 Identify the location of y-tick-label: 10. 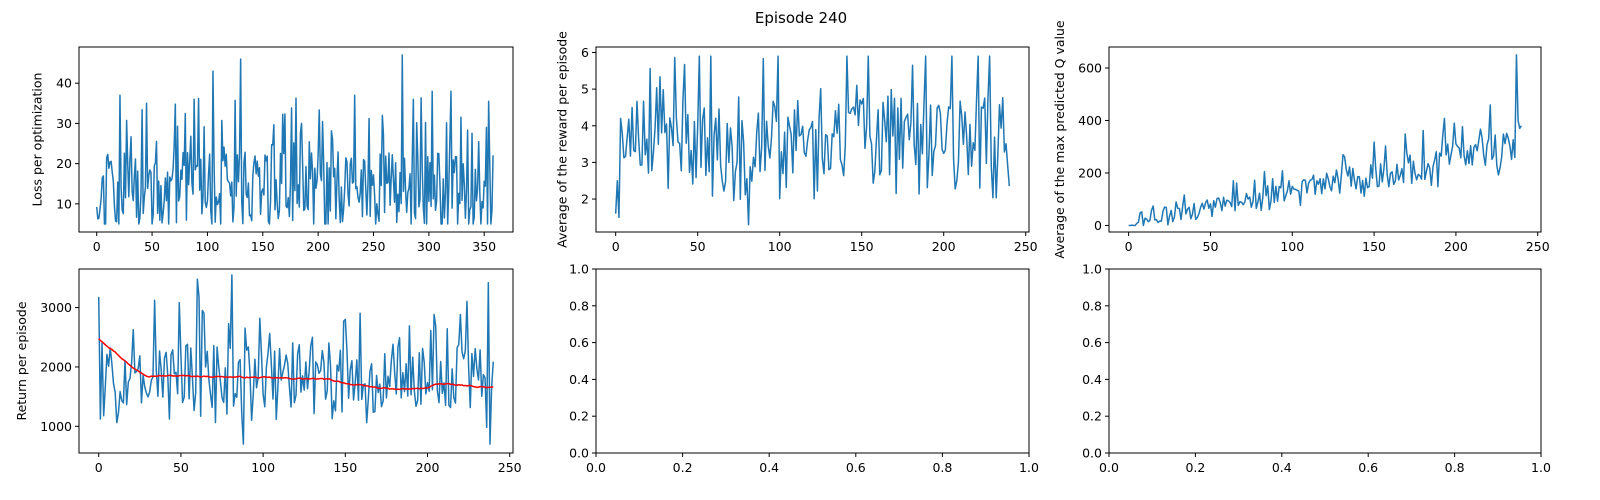
(64, 203).